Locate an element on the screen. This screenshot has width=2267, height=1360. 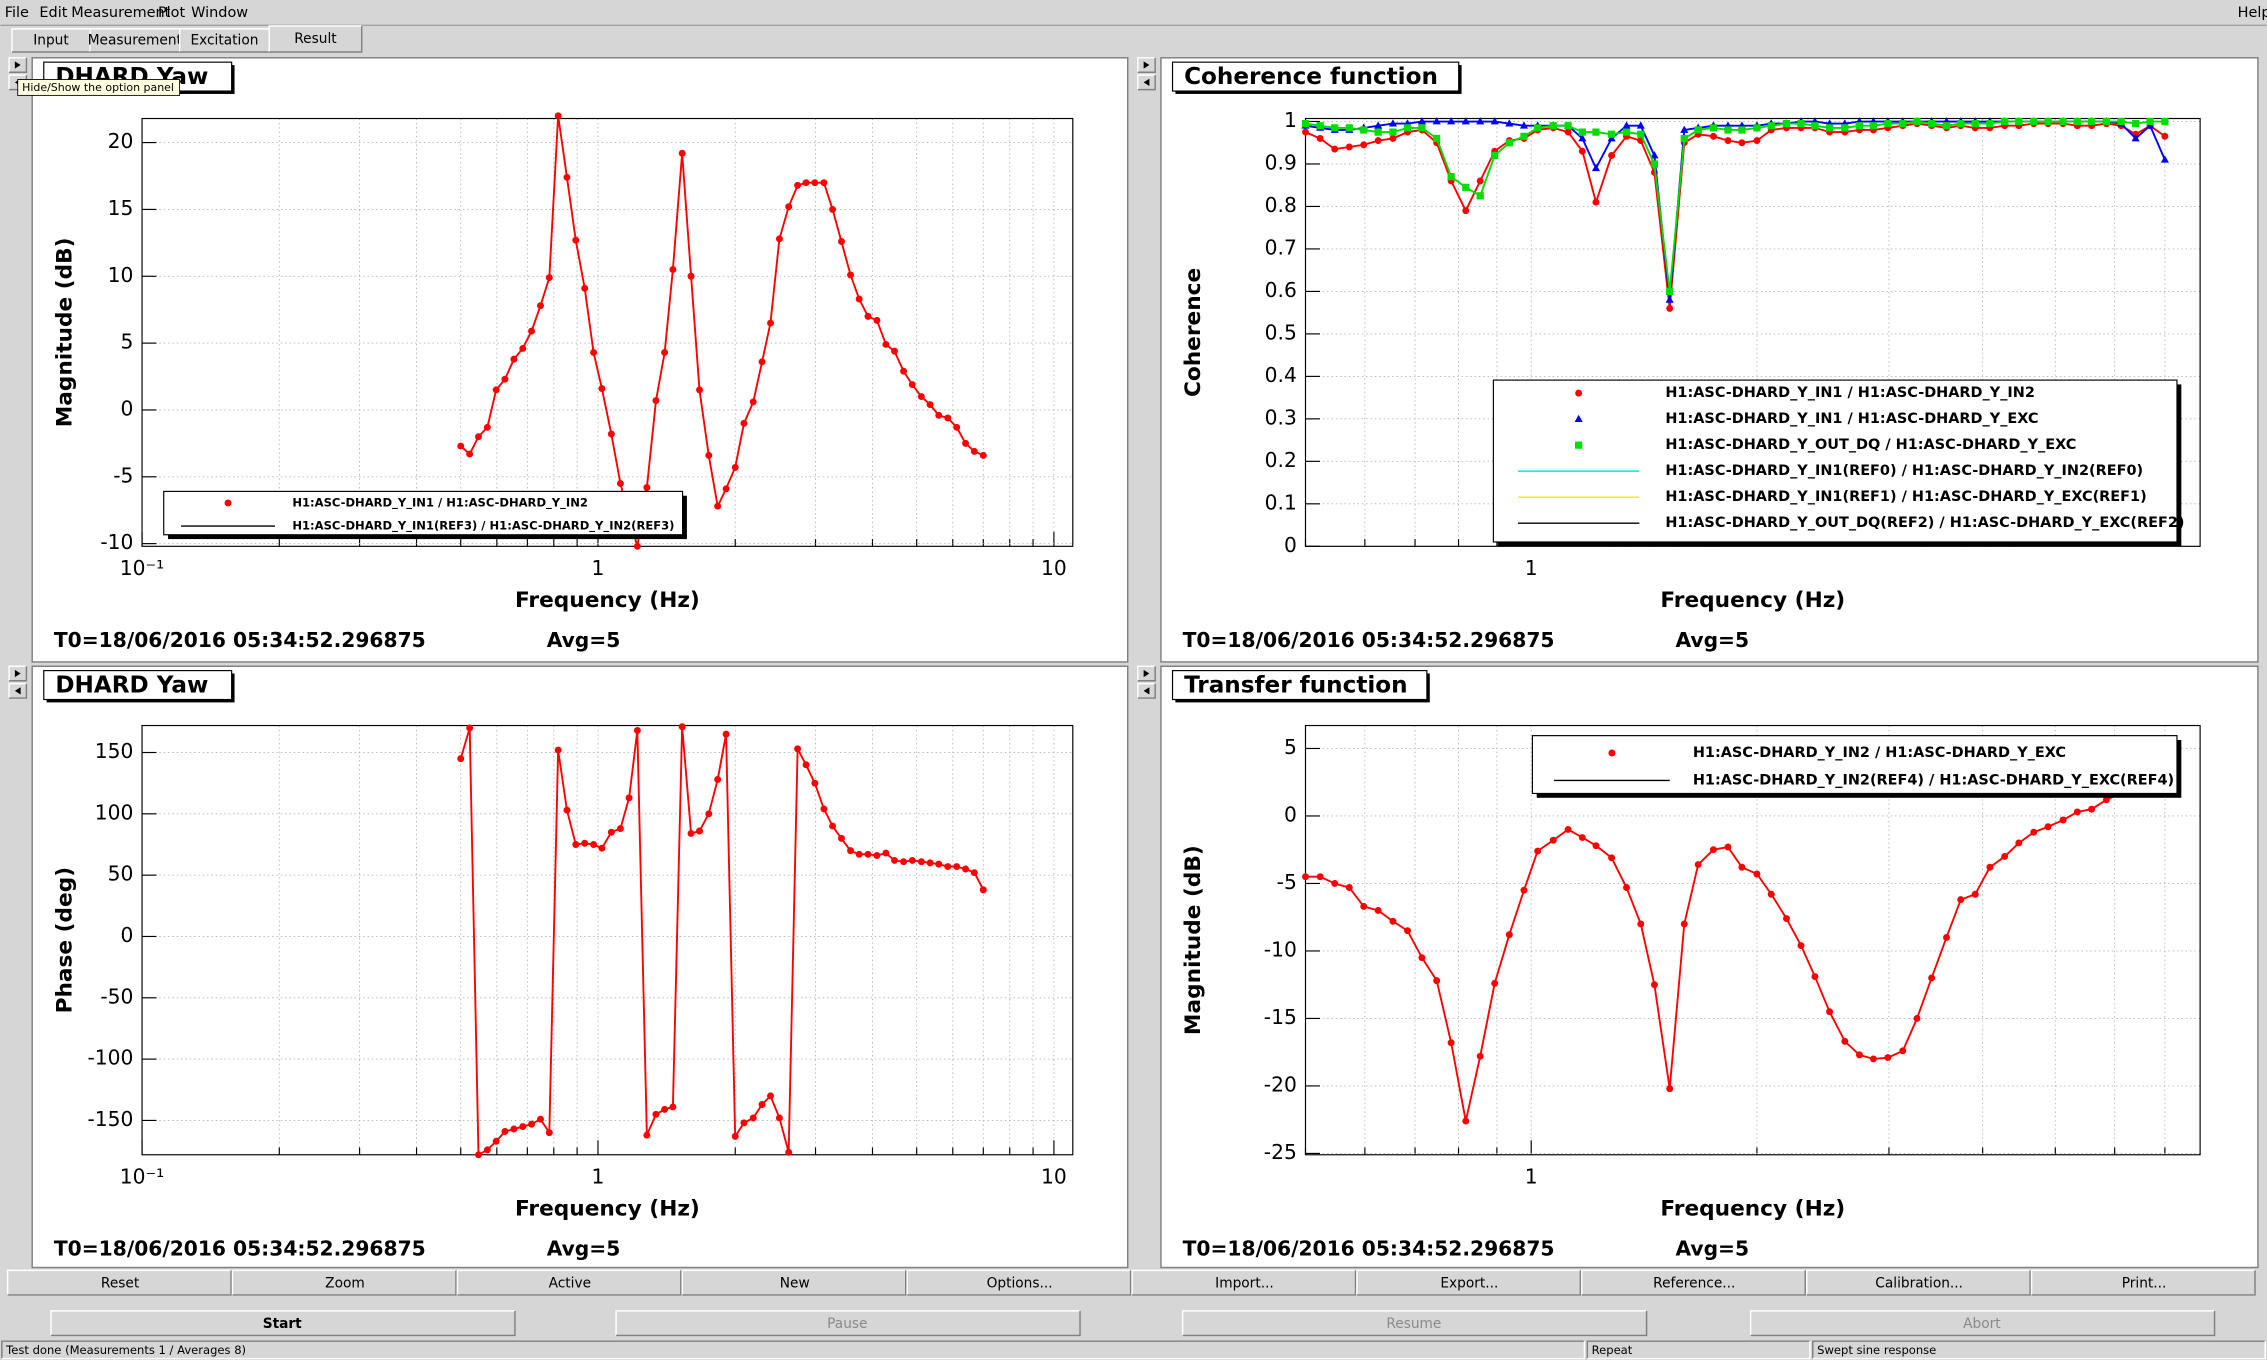
tab-bevel-light is located at coordinates (315, 39).